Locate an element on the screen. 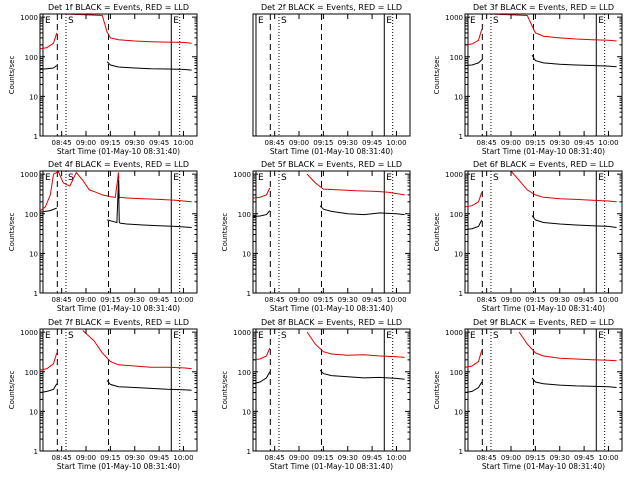 This screenshot has height=480, width=640. panel-title: Det 7f BLACK = Events, RED = LLD is located at coordinates (118, 322).